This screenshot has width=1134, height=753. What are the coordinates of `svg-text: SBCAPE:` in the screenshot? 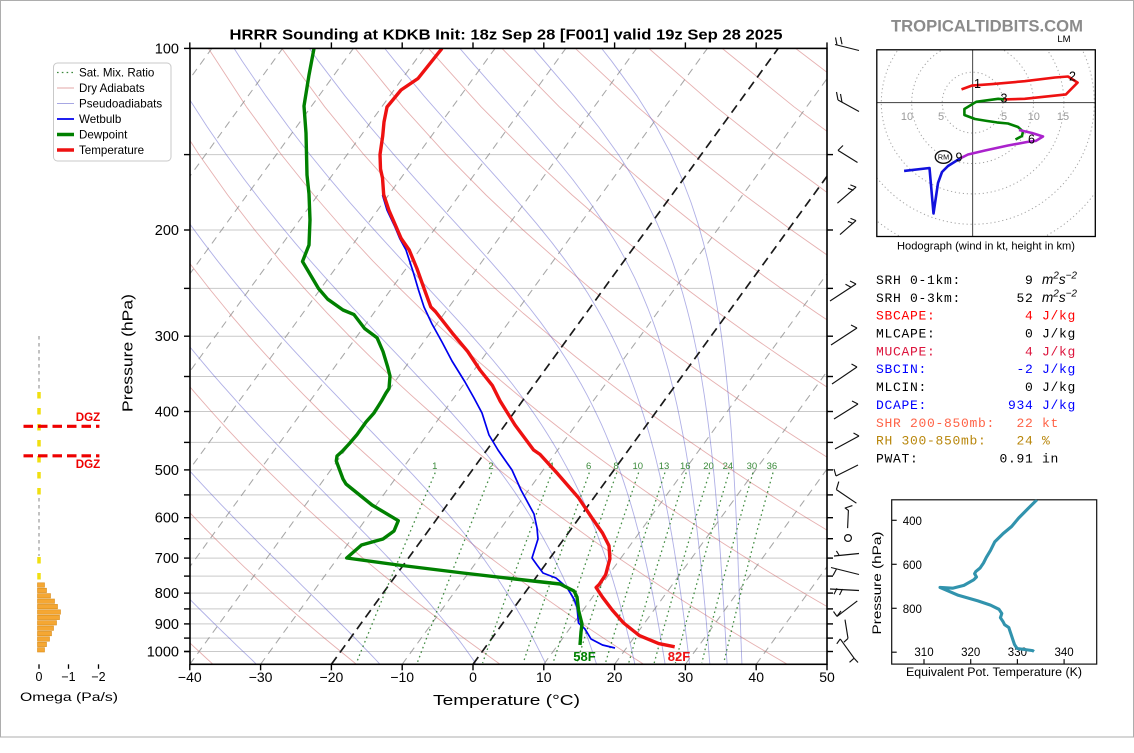 It's located at (906, 316).